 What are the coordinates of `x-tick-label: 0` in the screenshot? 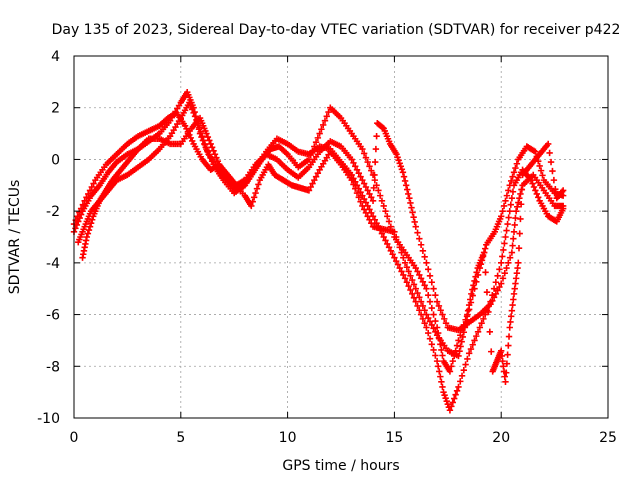 It's located at (74, 438).